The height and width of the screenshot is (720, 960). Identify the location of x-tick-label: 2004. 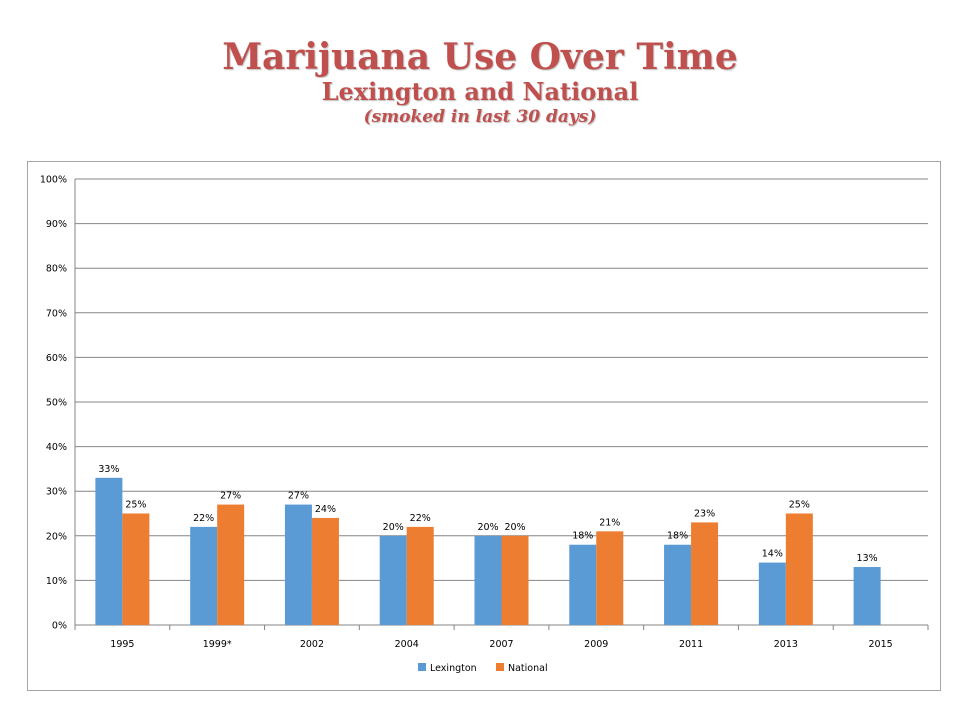
(407, 644).